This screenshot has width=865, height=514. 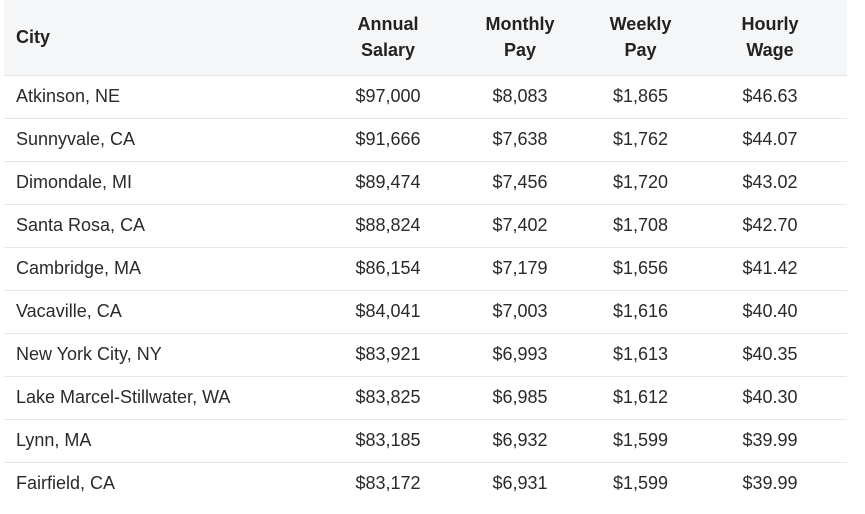 I want to click on cell-hourly-wage: $42.70, so click(x=770, y=225).